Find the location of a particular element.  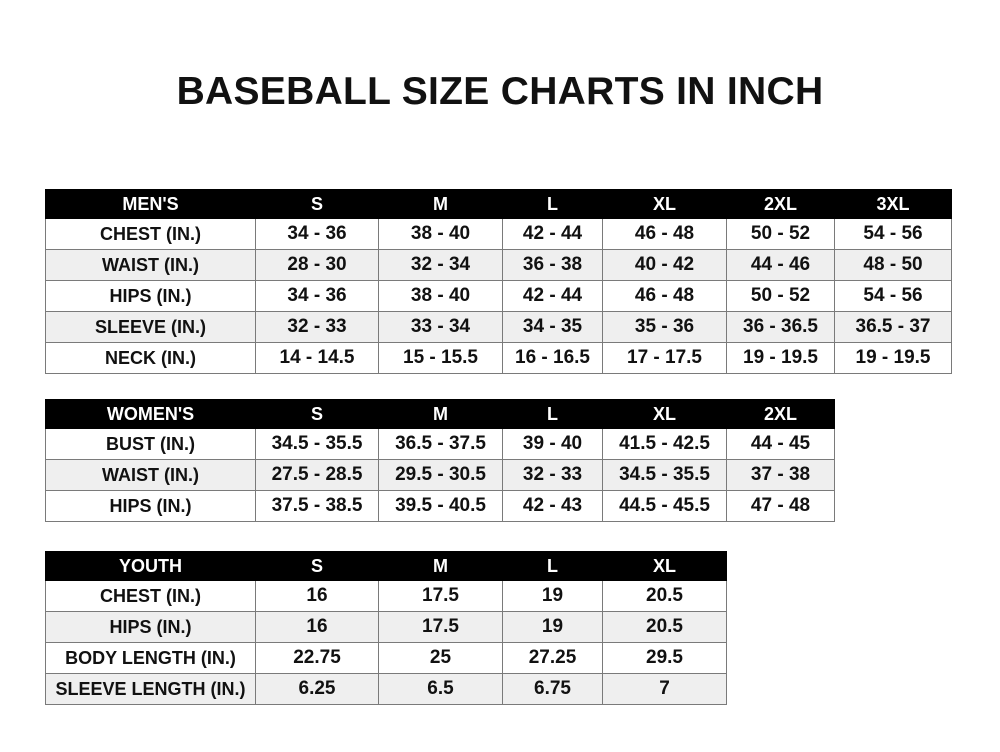

size-value: 34.5 - 35.5 is located at coordinates (664, 475).